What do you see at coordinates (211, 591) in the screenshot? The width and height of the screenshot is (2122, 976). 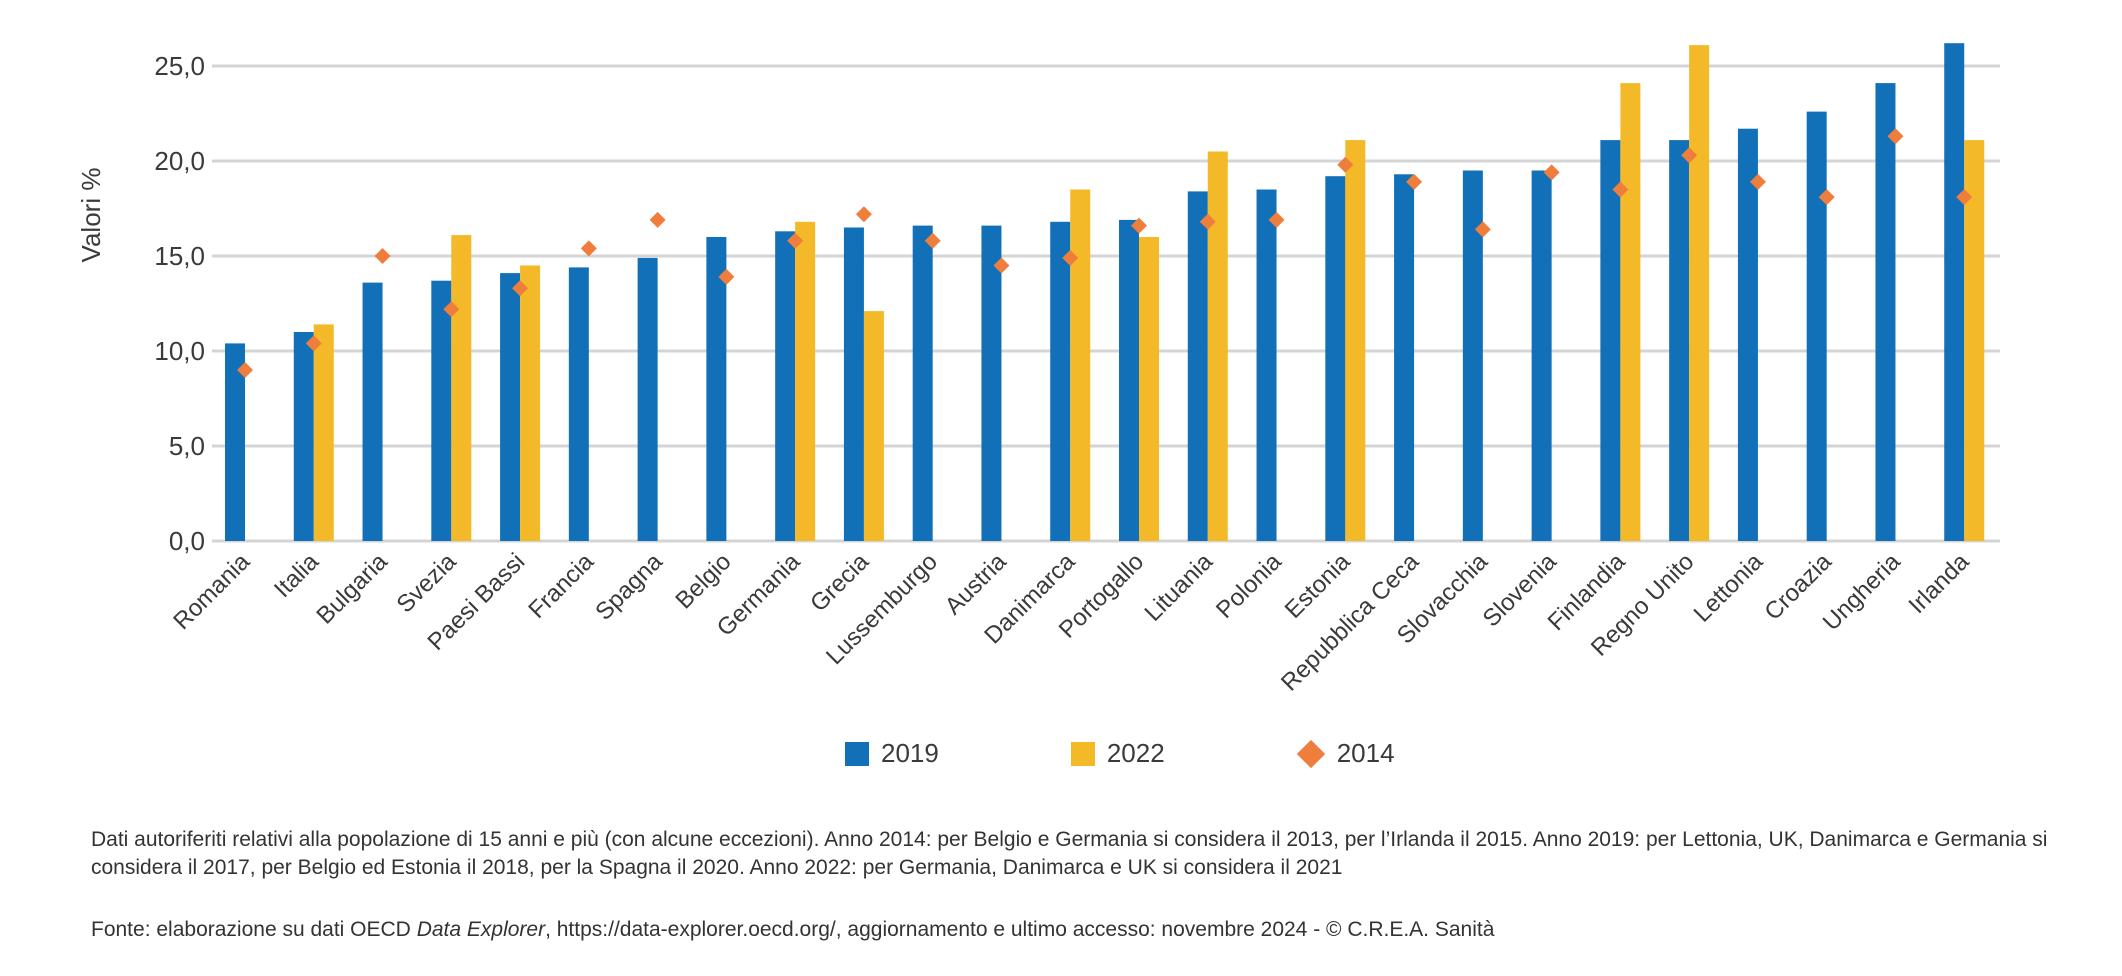 I see `x-tick-label: Romania` at bounding box center [211, 591].